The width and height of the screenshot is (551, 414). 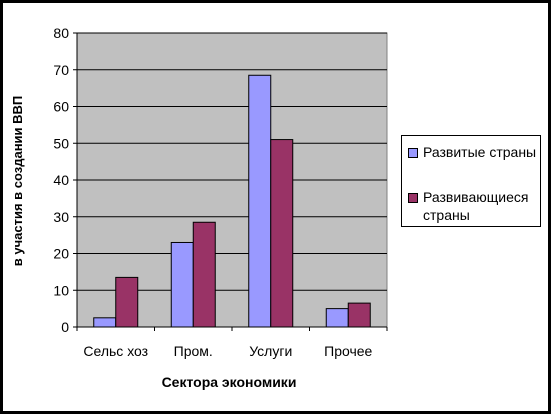 I want to click on legend-swatch-developed, so click(x=413, y=153).